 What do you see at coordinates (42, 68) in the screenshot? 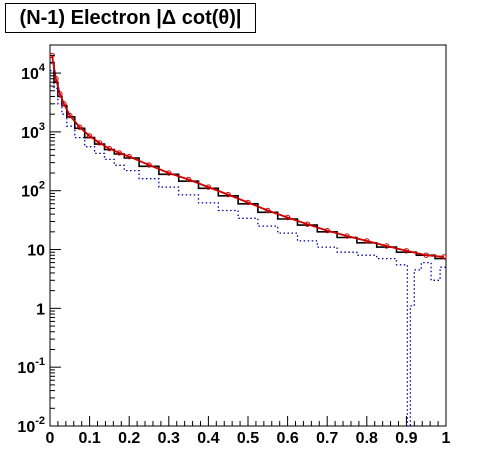
I see `y-tick-exponent: 4` at bounding box center [42, 68].